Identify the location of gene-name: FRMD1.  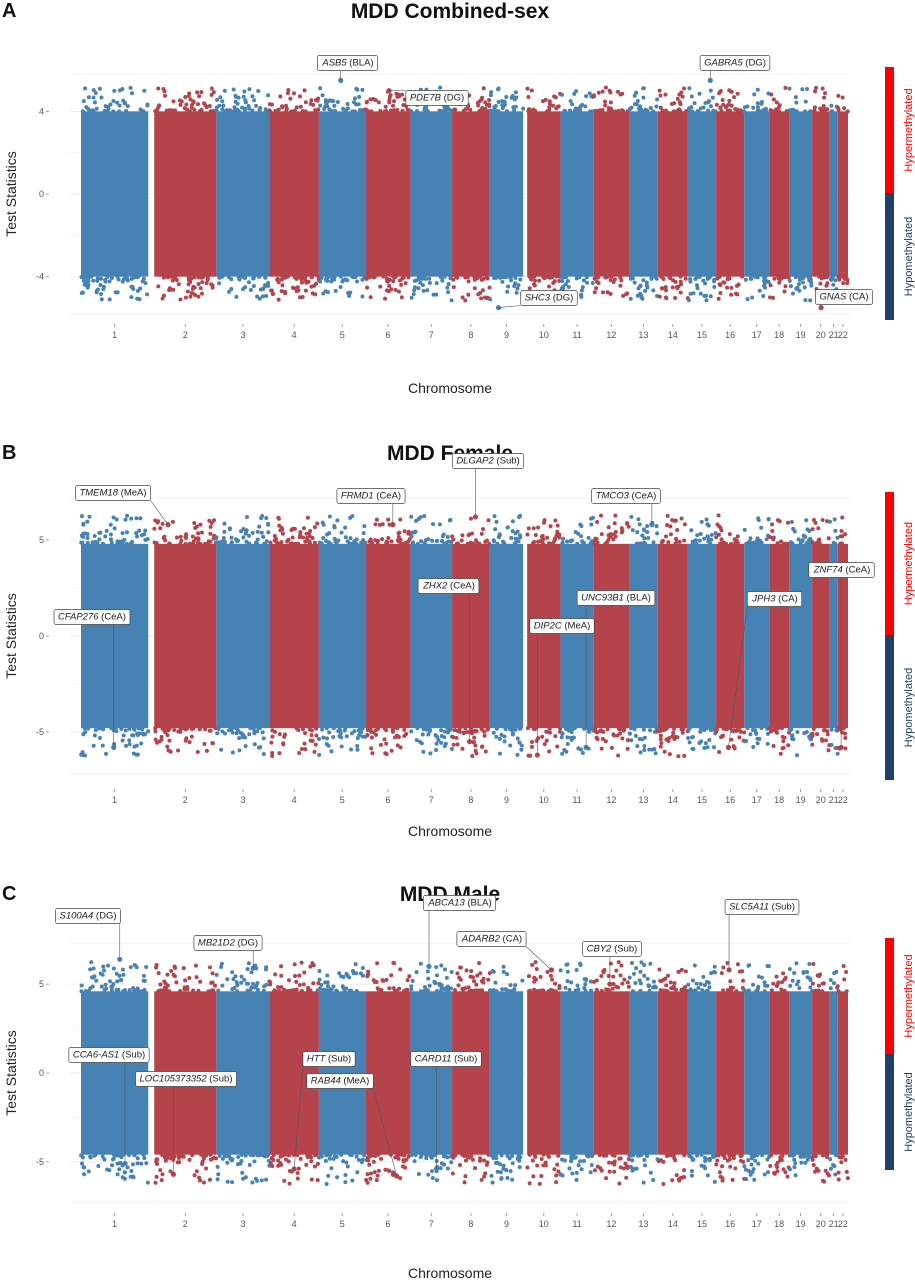
(357, 496).